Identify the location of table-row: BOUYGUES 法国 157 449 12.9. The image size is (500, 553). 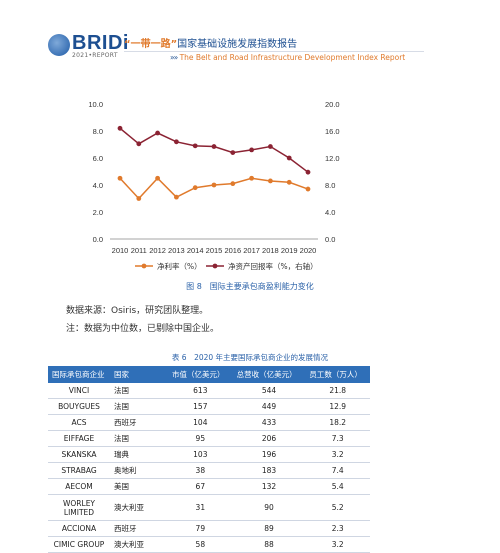
(209, 406).